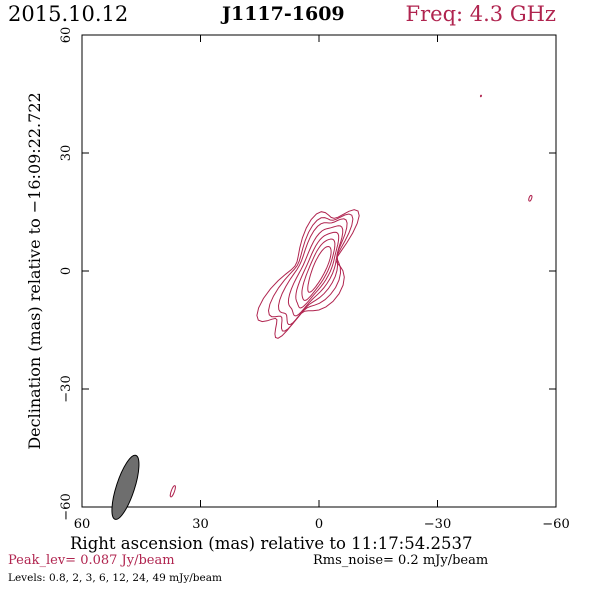  Describe the element at coordinates (66, 35) in the screenshot. I see `y-tick-label: 60` at that location.